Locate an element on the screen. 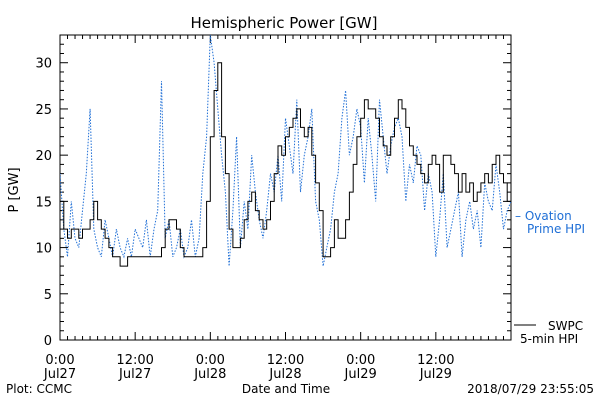  legend-ovation: – Ovation Prime HPI is located at coordinates (550, 222).